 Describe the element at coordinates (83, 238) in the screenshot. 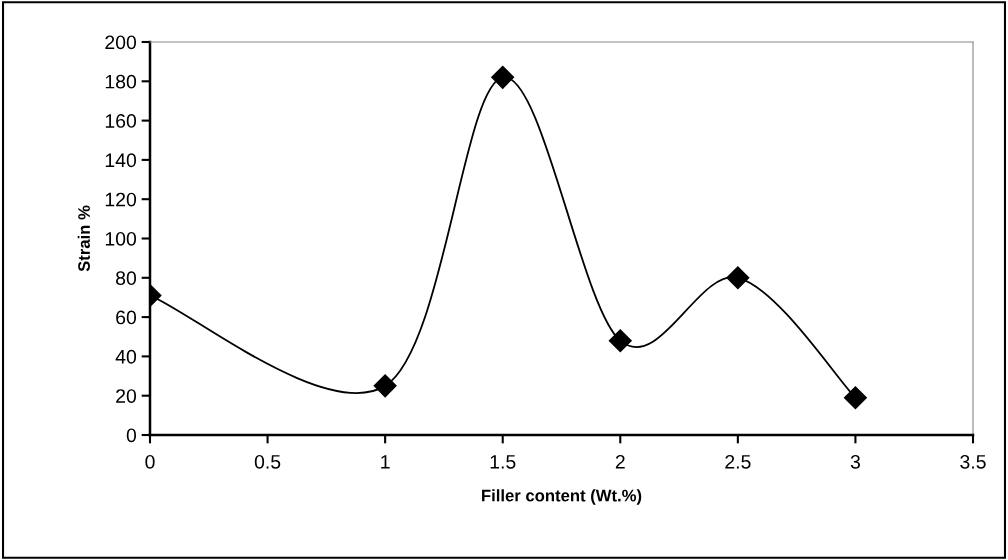

I see `y-axis-title: Strain %` at that location.